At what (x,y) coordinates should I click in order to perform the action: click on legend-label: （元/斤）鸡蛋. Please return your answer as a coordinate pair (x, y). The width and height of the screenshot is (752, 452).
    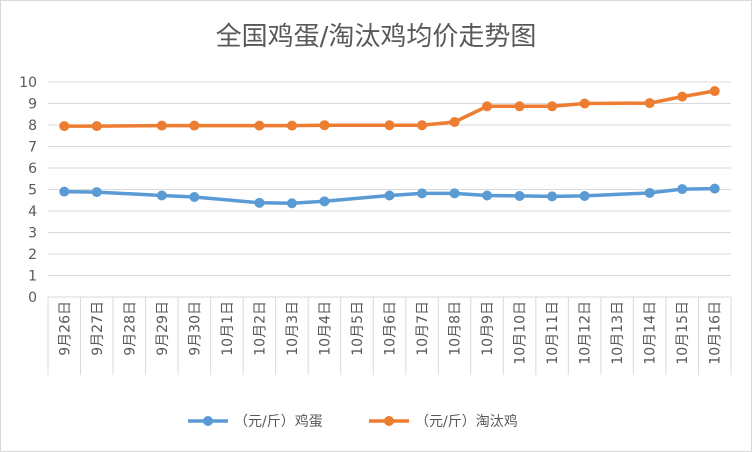
    Looking at the image, I should click on (278, 421).